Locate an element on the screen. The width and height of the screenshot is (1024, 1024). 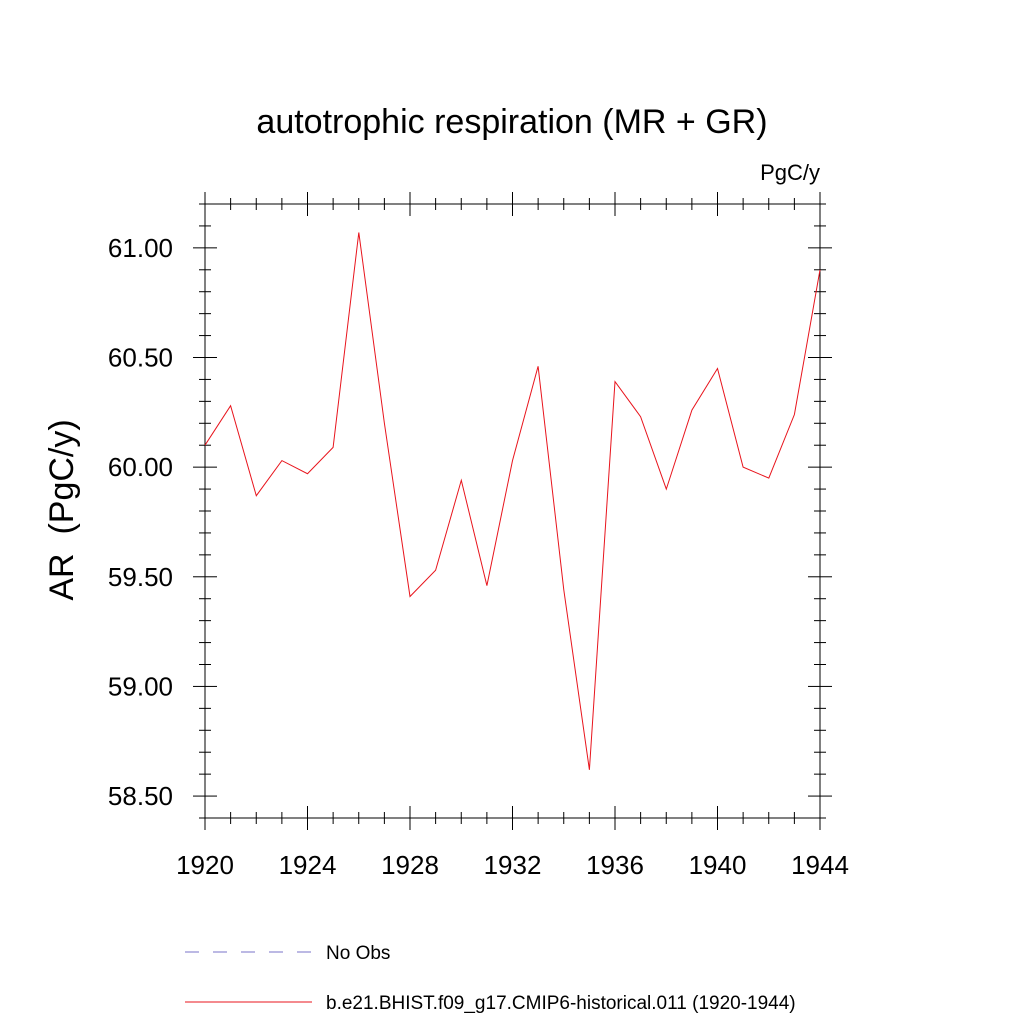
units-label: PgC/y is located at coordinates (790, 172).